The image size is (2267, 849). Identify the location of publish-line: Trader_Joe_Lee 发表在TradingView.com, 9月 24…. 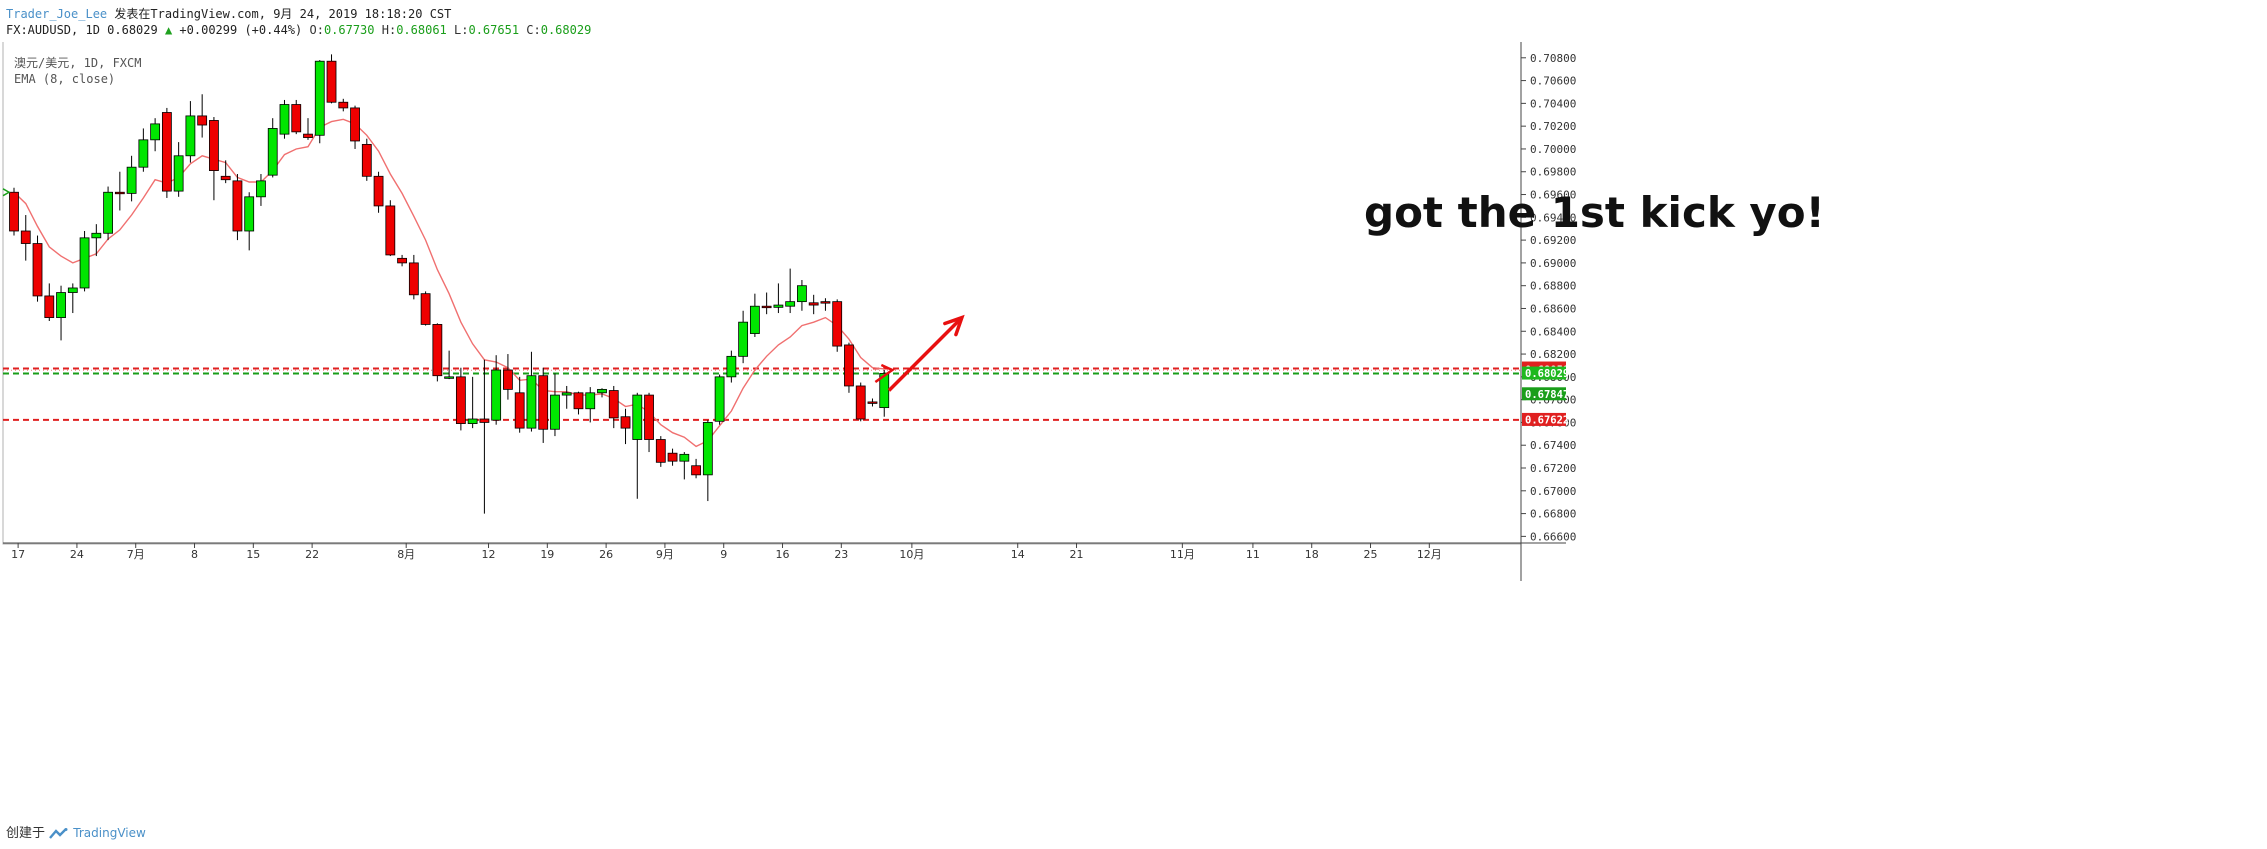
(228, 13).